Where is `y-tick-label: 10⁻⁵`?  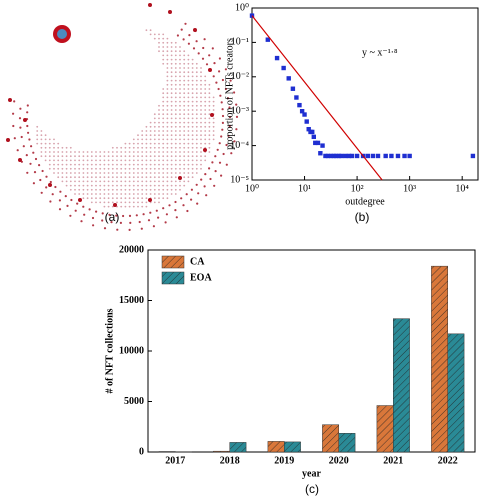
y-tick-label: 10⁻⁵ is located at coordinates (239, 179).